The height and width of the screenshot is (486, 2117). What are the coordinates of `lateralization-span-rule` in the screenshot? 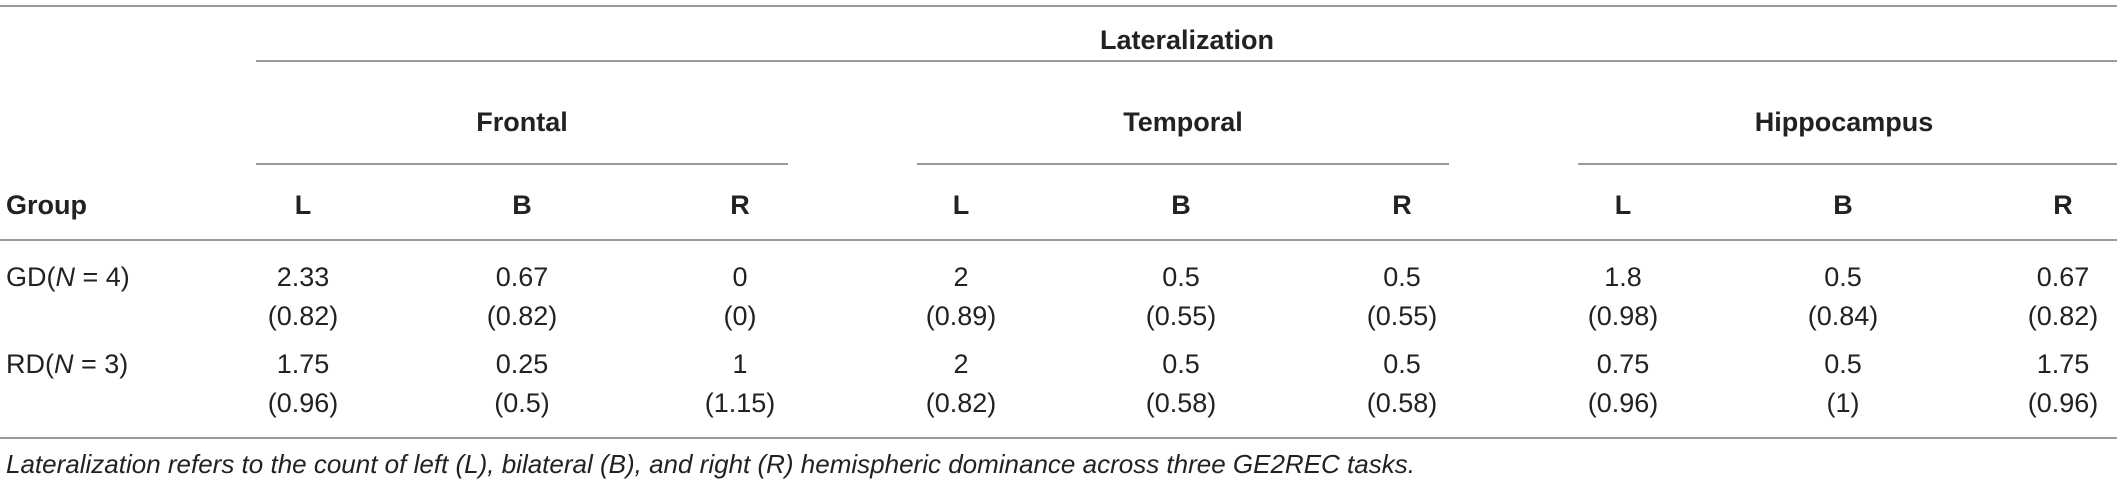 It's located at (1186, 61).